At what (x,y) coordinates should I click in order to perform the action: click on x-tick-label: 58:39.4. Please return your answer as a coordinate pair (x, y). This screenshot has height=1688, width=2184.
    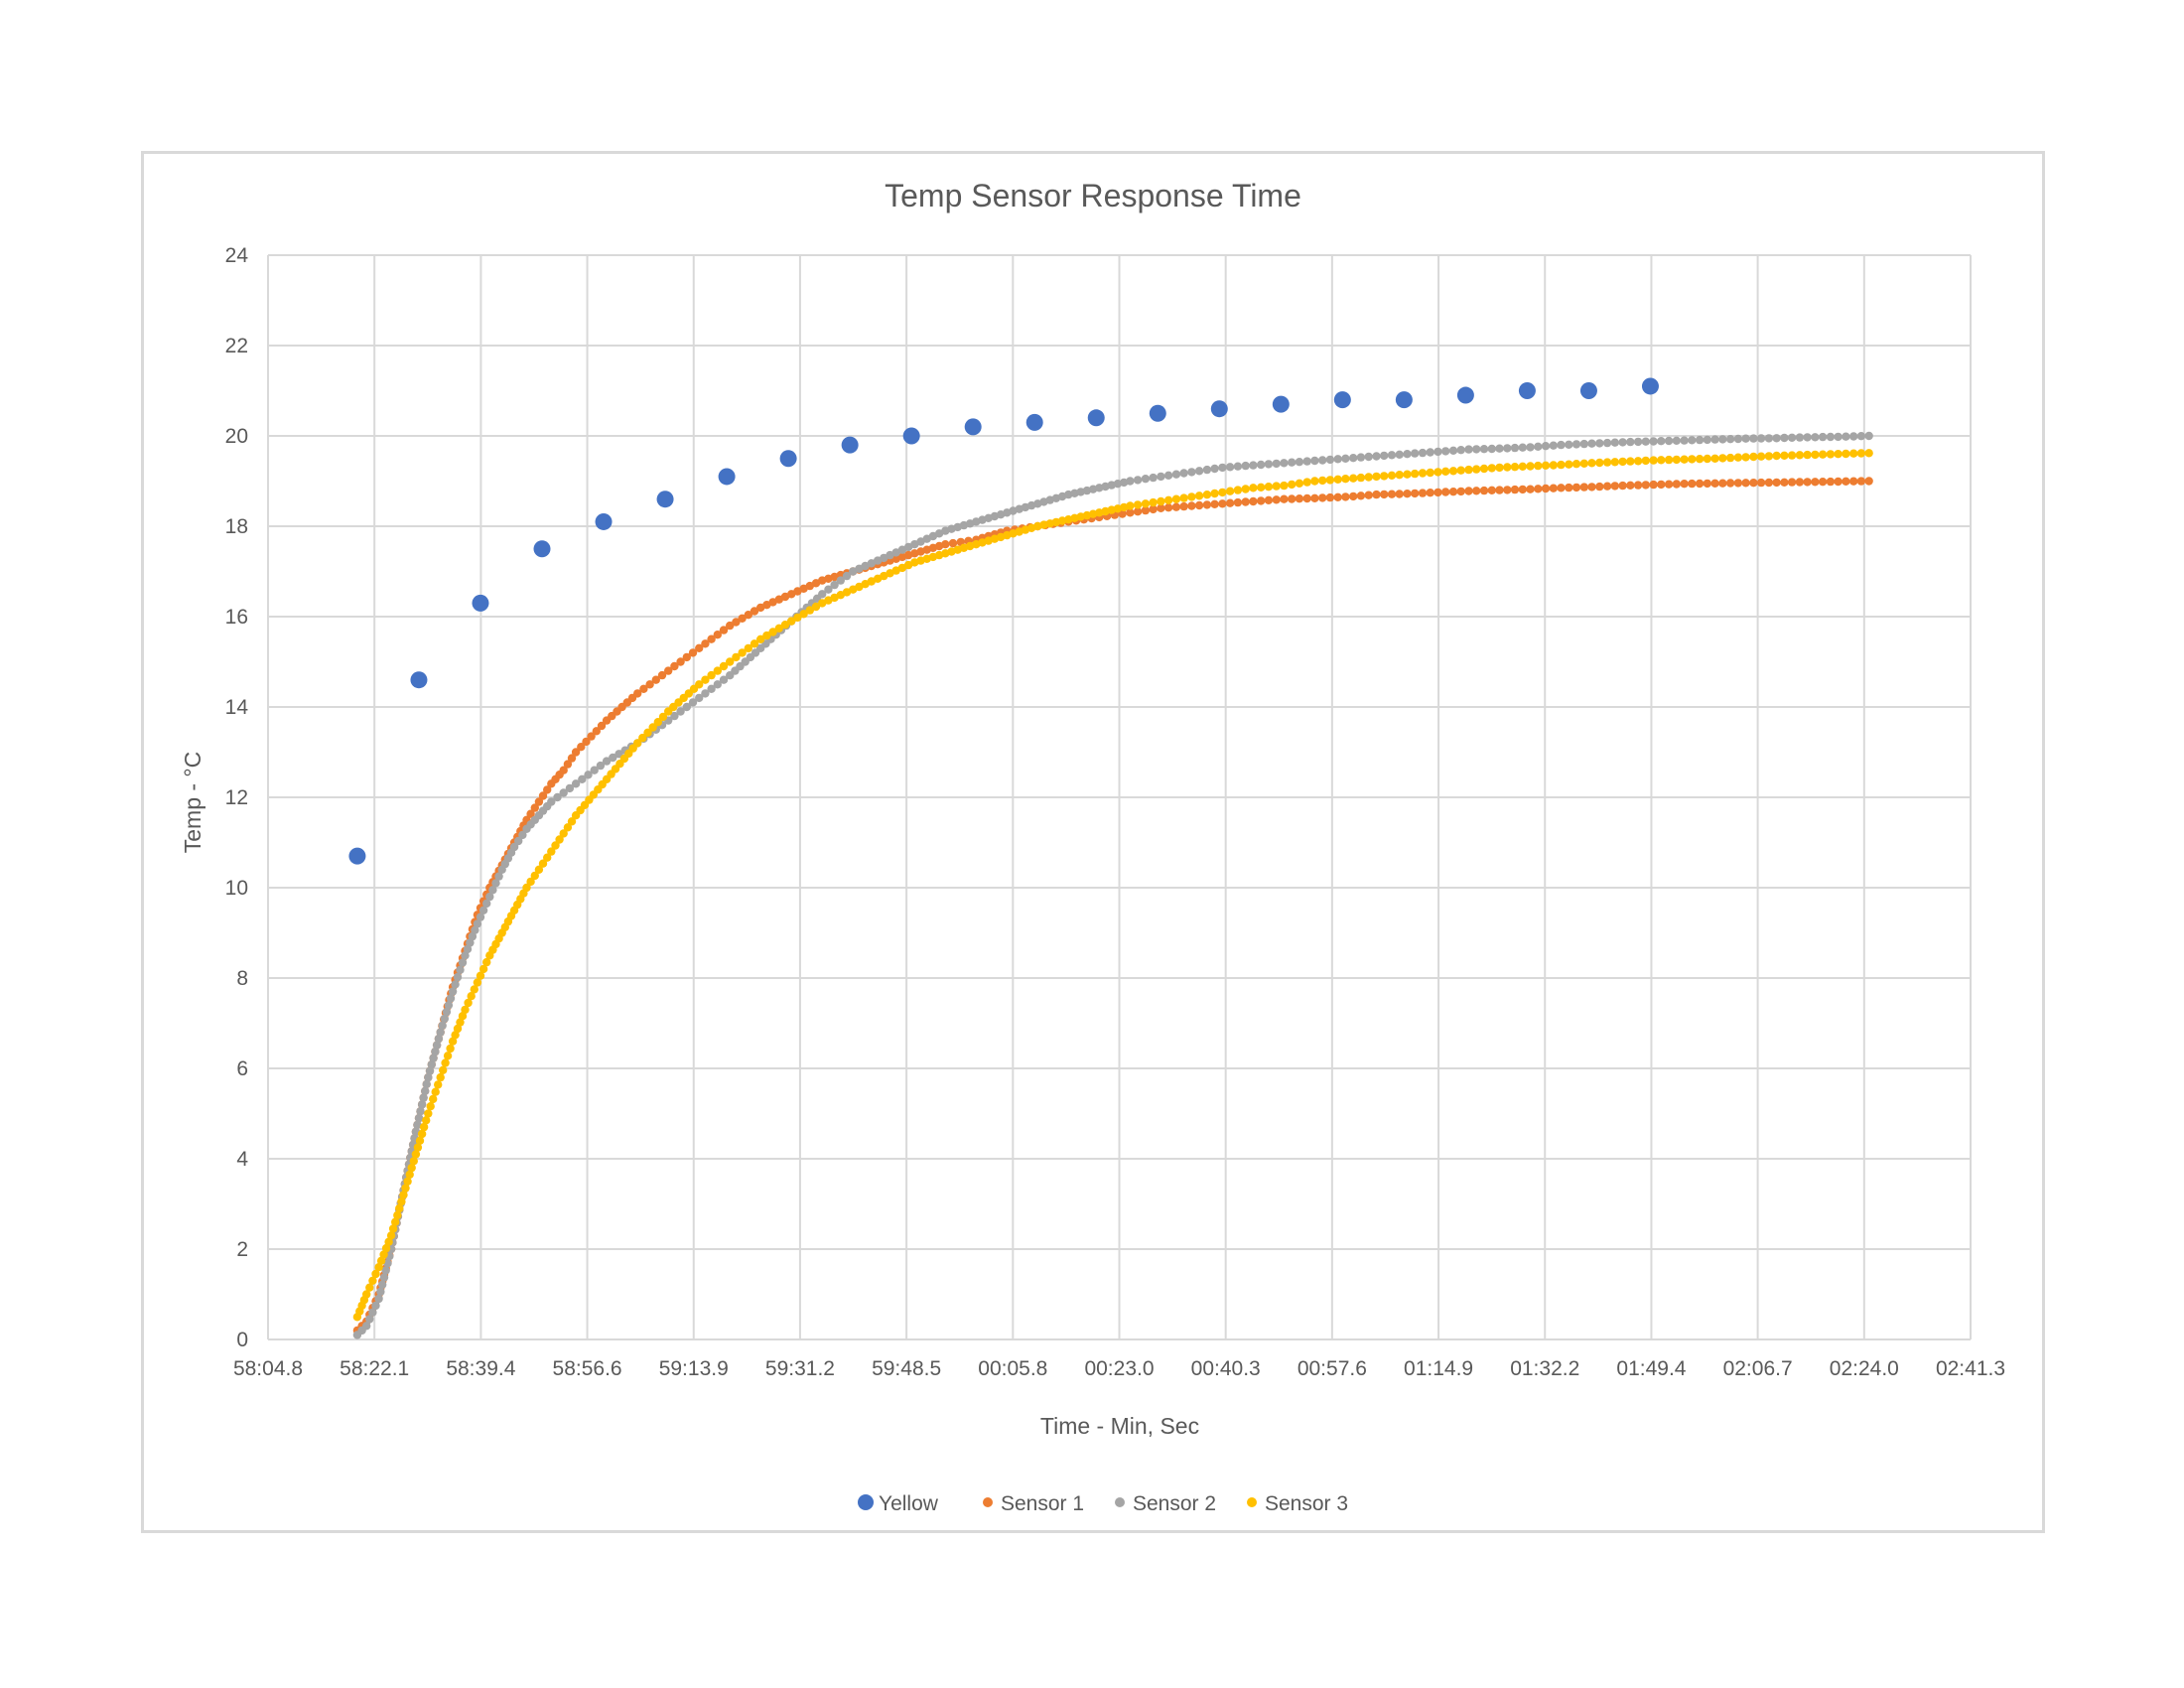
    Looking at the image, I should click on (480, 1368).